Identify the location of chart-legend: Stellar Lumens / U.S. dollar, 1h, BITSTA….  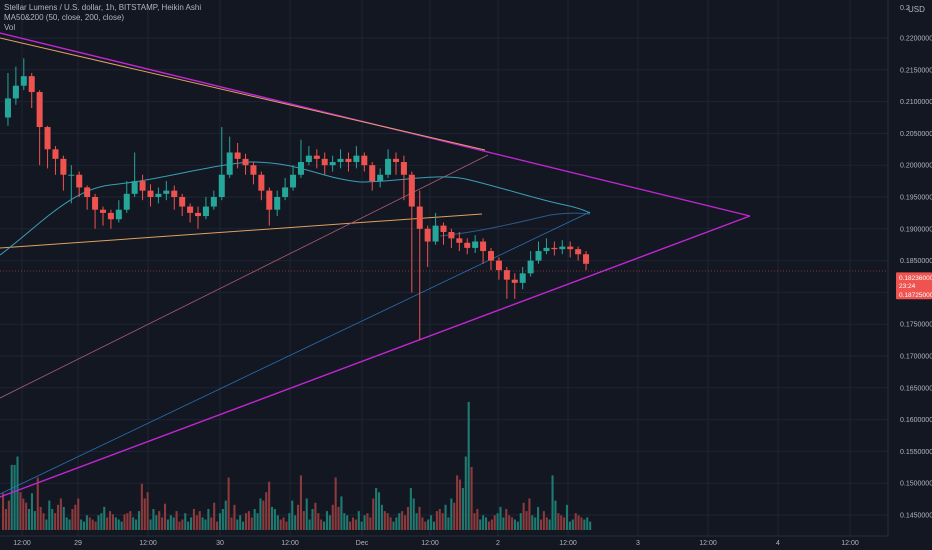
(102, 18).